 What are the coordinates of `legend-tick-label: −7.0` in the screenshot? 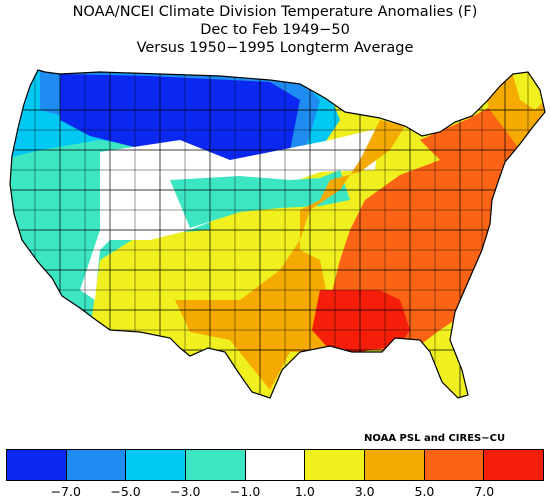 It's located at (65, 491).